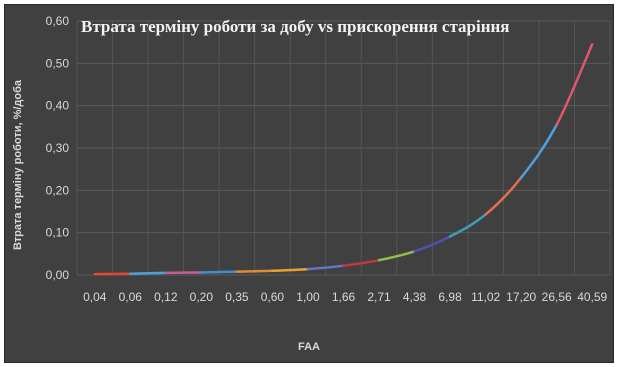 The width and height of the screenshot is (618, 367). What do you see at coordinates (58, 106) in the screenshot?
I see `y-tick-label: 0,40` at bounding box center [58, 106].